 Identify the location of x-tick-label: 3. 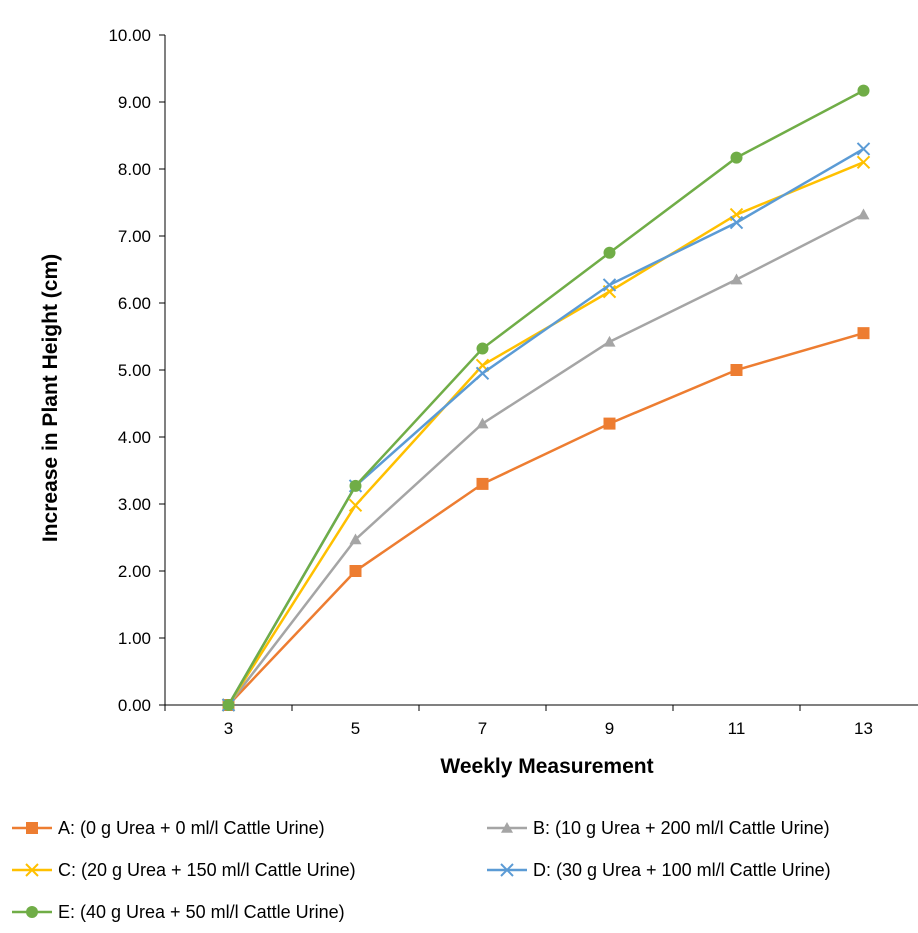
(228, 728).